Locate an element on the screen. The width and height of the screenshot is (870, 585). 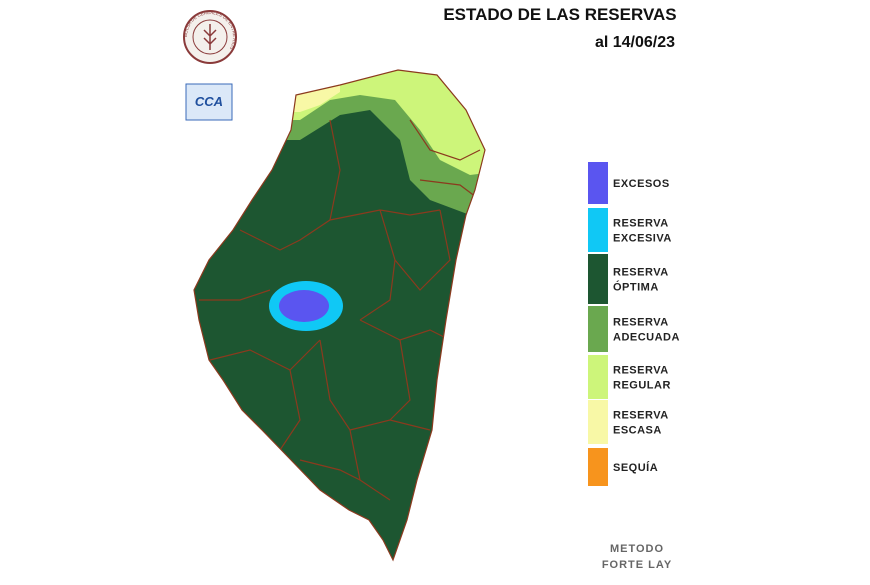
map-date: al 14/06/23 is located at coordinates (635, 42).